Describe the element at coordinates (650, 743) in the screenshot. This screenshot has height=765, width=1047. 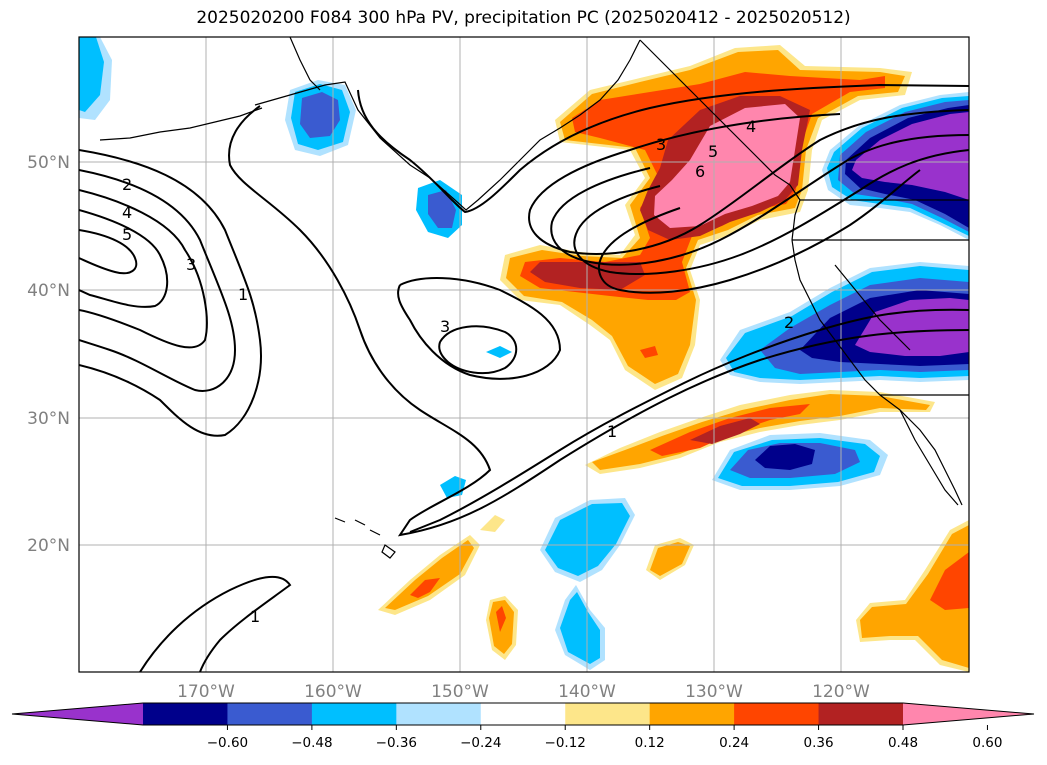
I see `colorbar-tick-label: 0.12` at that location.